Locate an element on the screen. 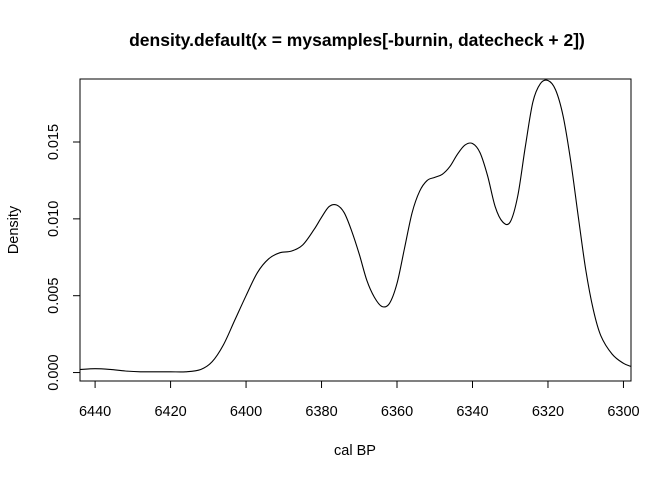  x-tick-label: 6380 is located at coordinates (321, 412).